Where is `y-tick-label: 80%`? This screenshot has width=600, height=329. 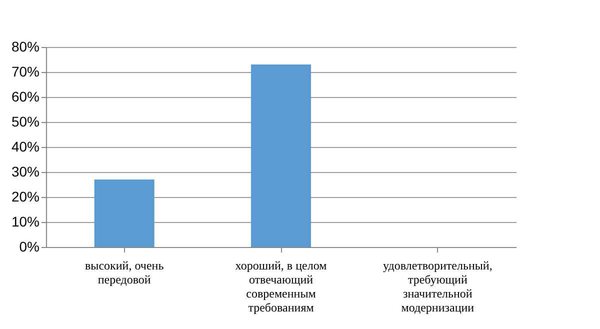 y-tick-label: 80% is located at coordinates (25, 46).